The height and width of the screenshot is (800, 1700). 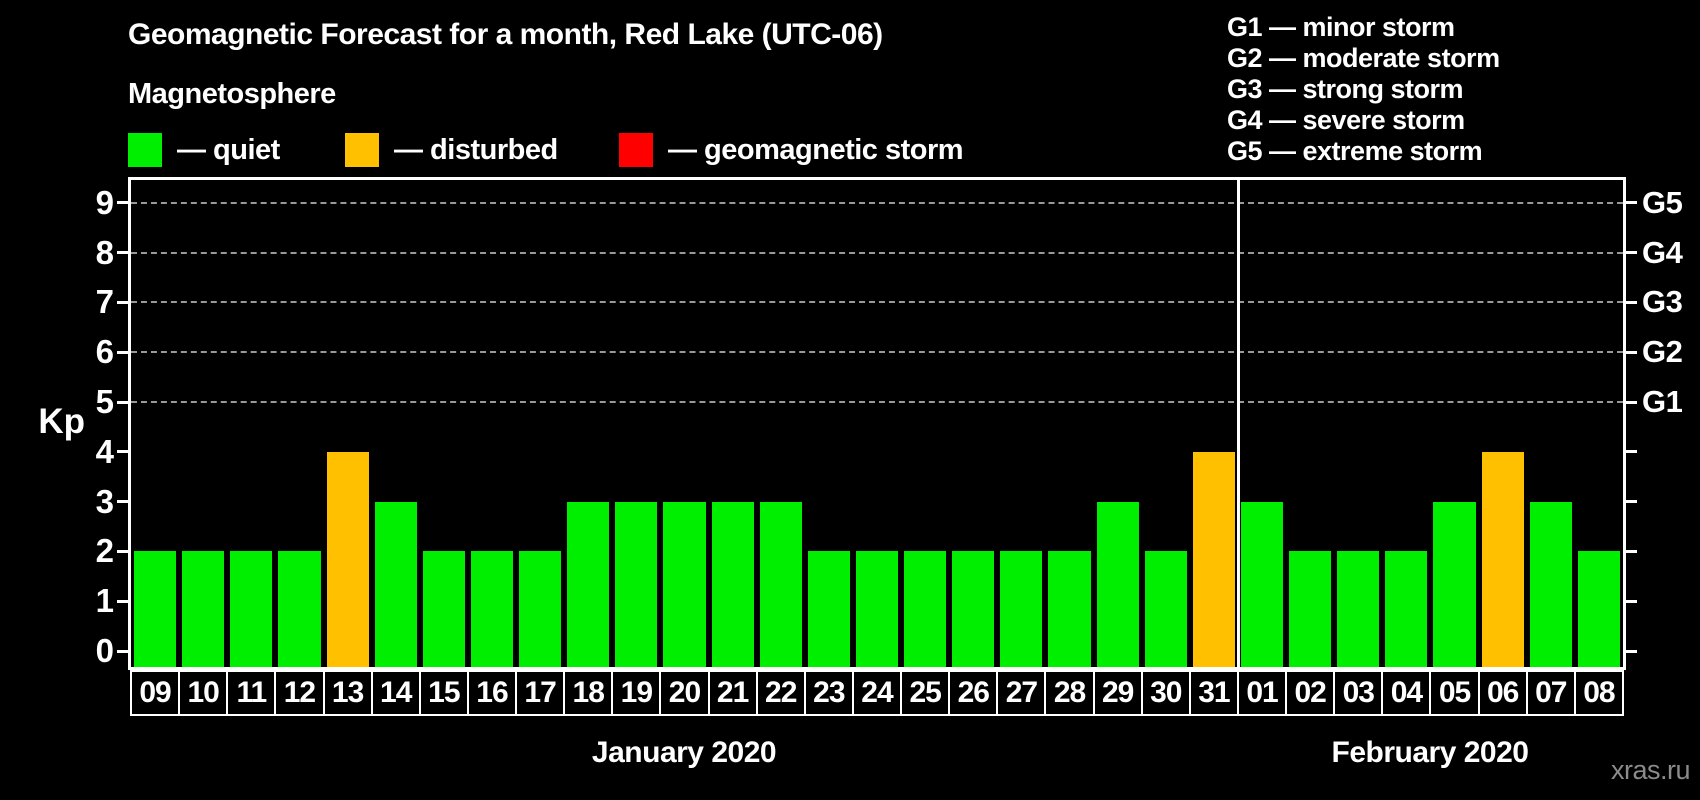 What do you see at coordinates (347, 693) in the screenshot?
I see `day-label-13: 13` at bounding box center [347, 693].